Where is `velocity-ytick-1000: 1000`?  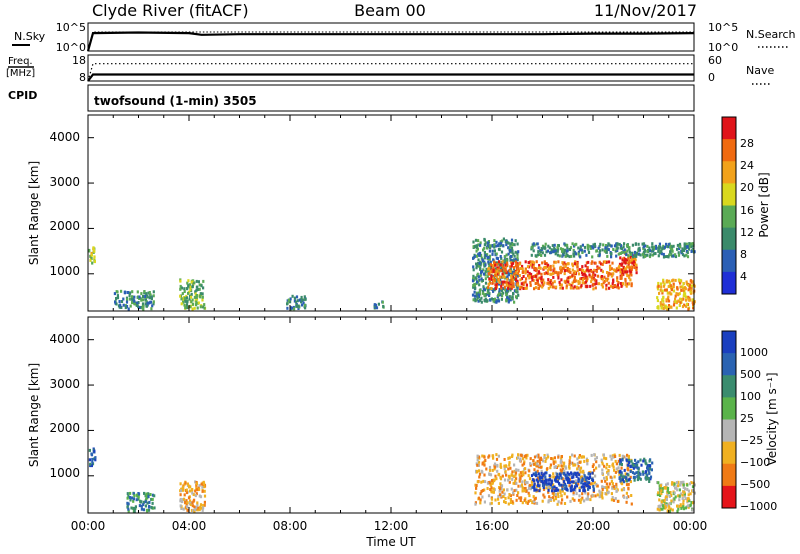
velocity-ytick-1000: 1000 is located at coordinates (64, 473).